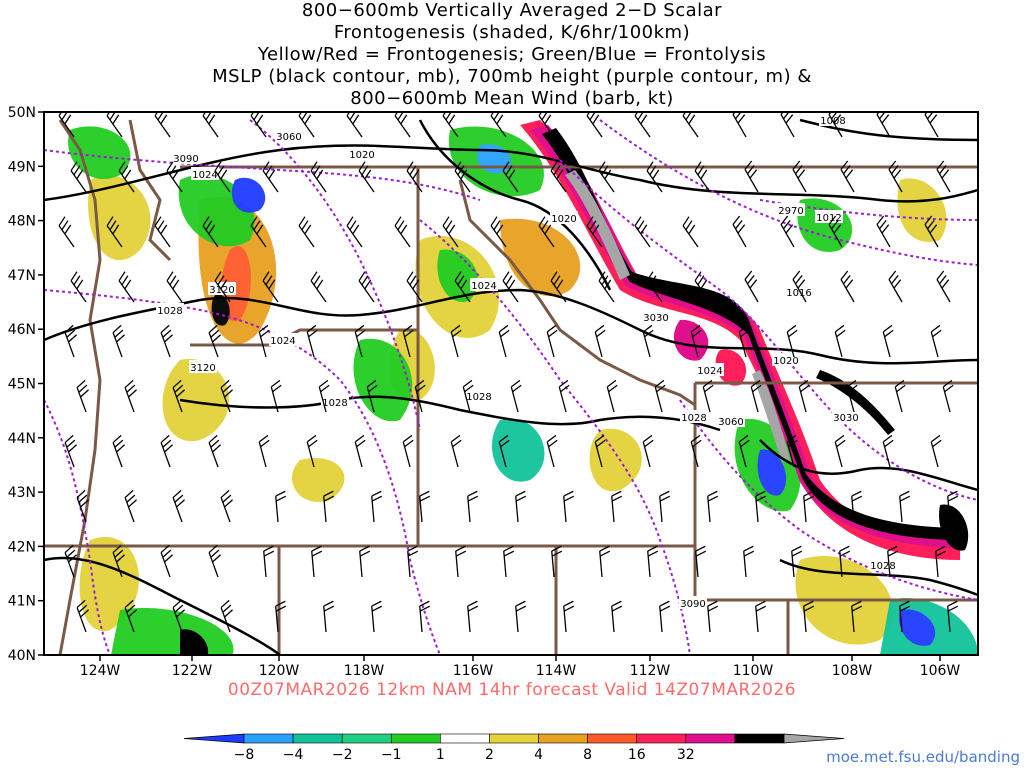 Image resolution: width=1024 pixels, height=768 pixels. What do you see at coordinates (192, 671) in the screenshot?
I see `longitude-label: 122W` at bounding box center [192, 671].